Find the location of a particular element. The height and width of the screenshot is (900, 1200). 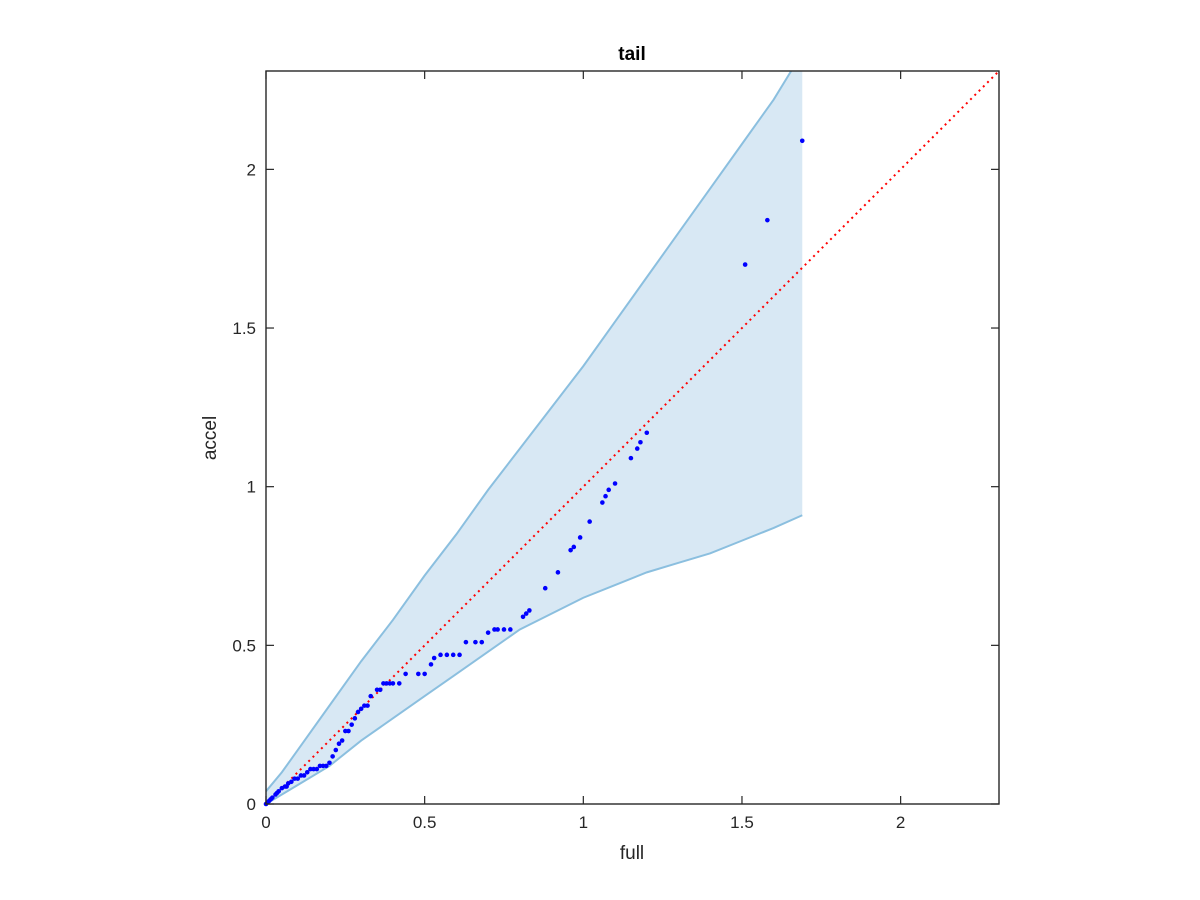

y-tick-label: 2 is located at coordinates (251, 169).